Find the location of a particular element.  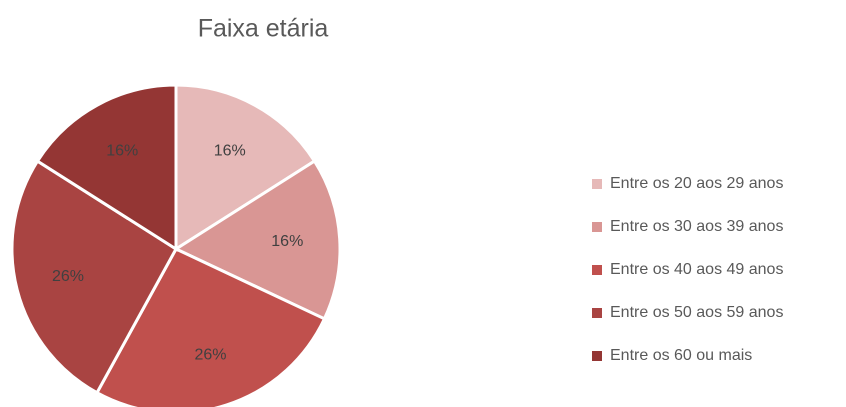

legend-label: Entre os 40 aos 49 anos is located at coordinates (696, 269).